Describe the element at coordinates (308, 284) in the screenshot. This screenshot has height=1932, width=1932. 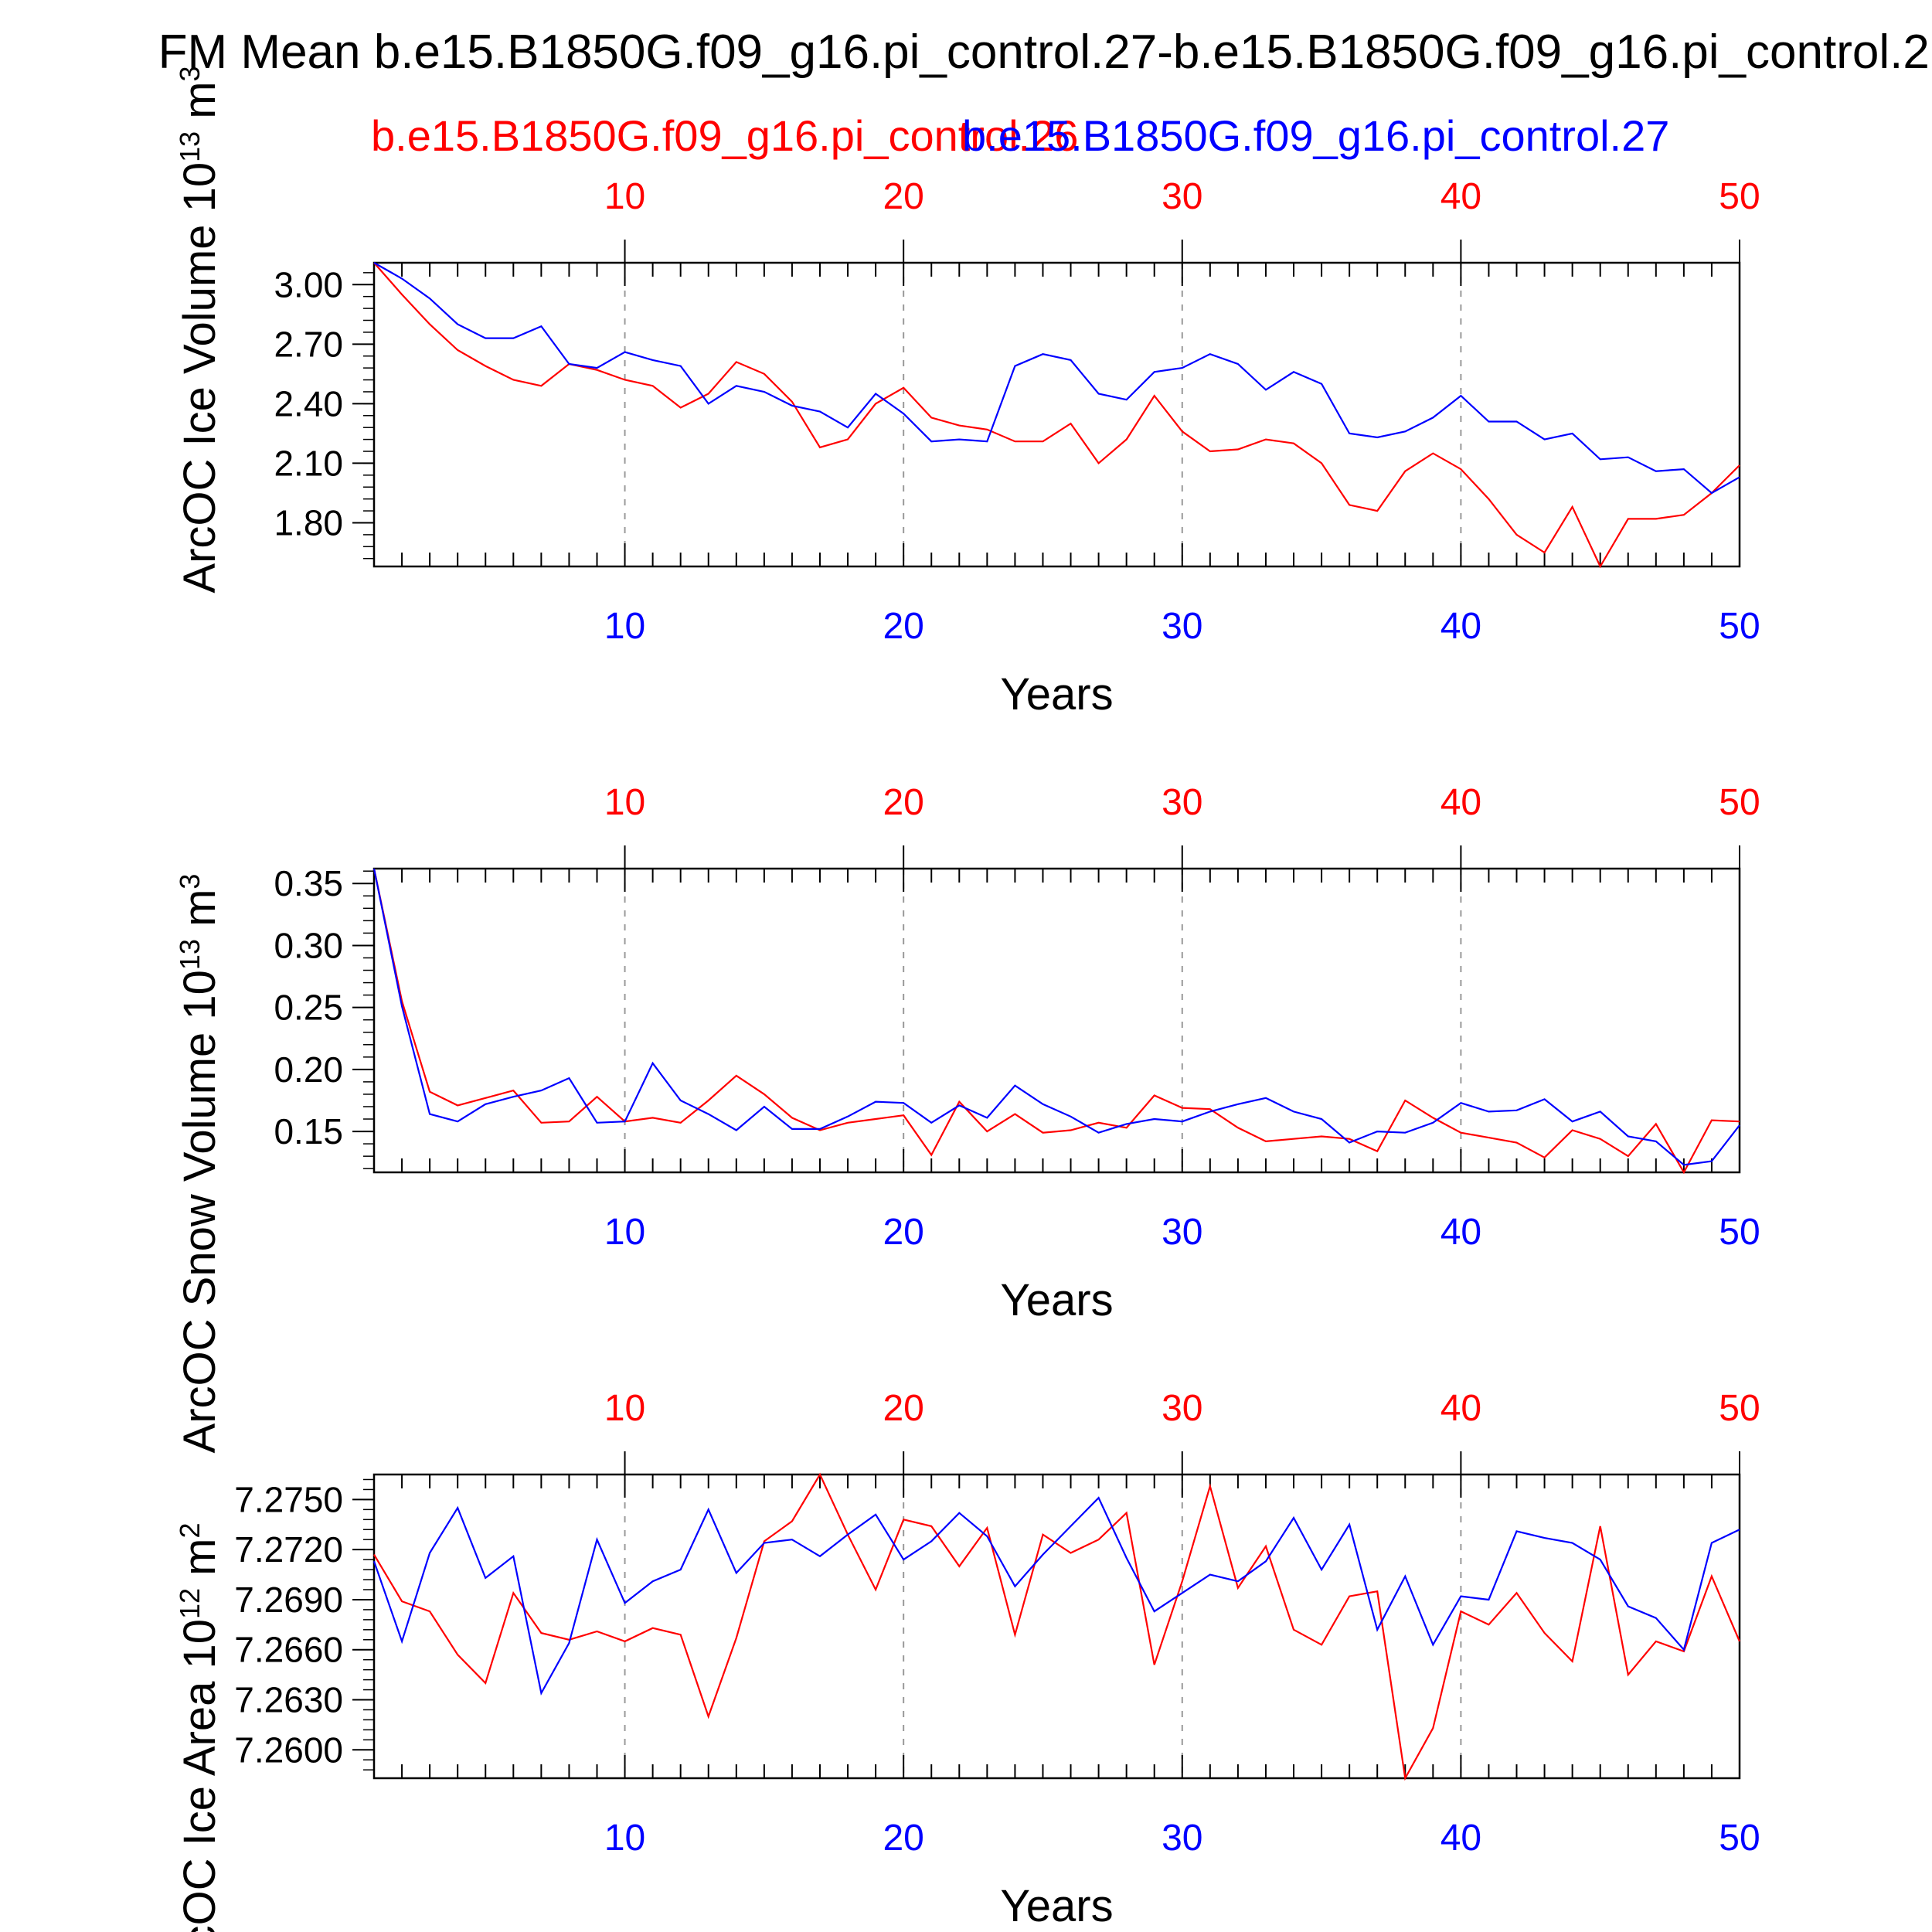
I see `y-tick-label: 3.00` at that location.